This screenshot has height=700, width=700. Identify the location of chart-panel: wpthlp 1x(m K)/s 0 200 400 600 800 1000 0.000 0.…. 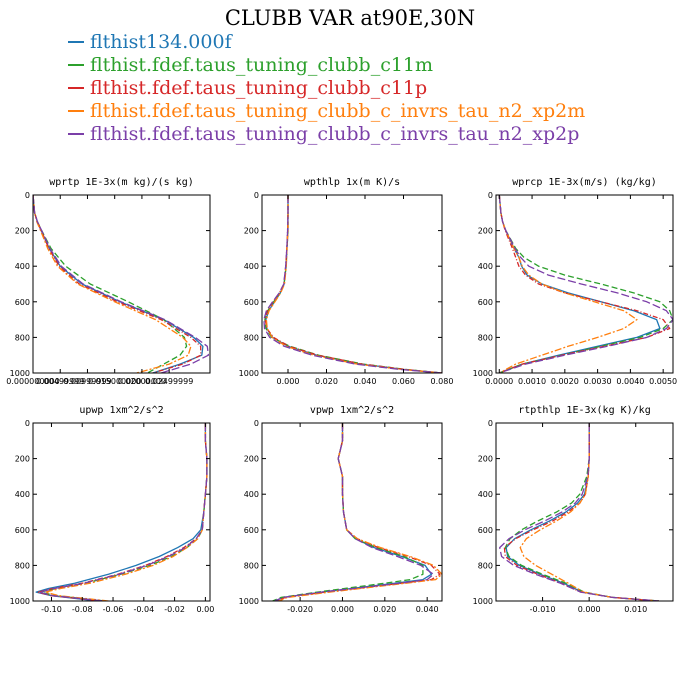
(346, 281).